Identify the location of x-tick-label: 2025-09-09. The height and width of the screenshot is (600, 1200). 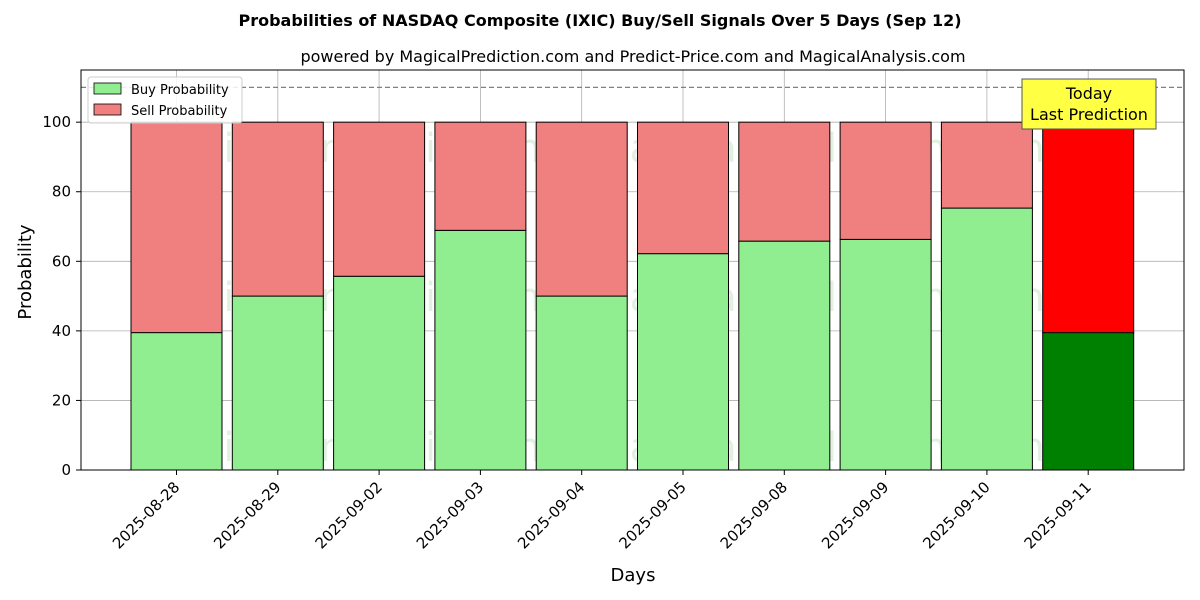
(855, 515).